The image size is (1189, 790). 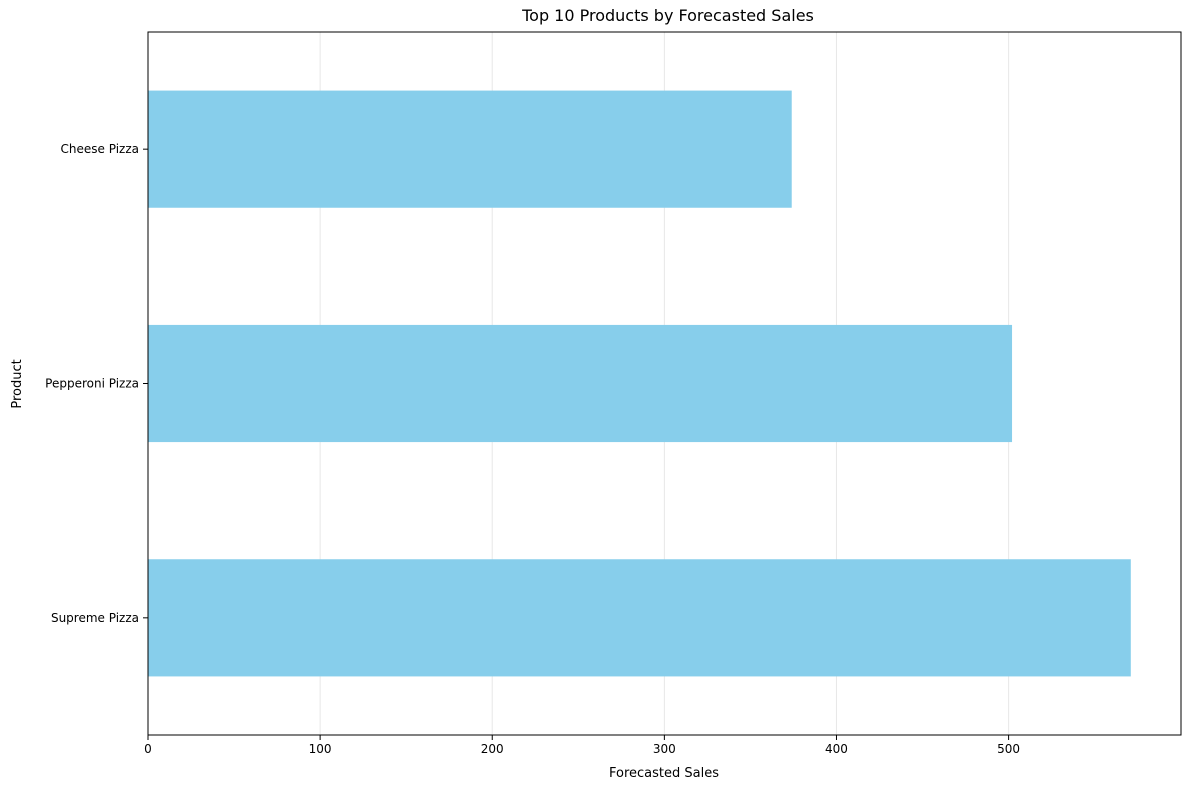 What do you see at coordinates (92, 384) in the screenshot?
I see `y-tick-label-1: Pepperoni Pizza` at bounding box center [92, 384].